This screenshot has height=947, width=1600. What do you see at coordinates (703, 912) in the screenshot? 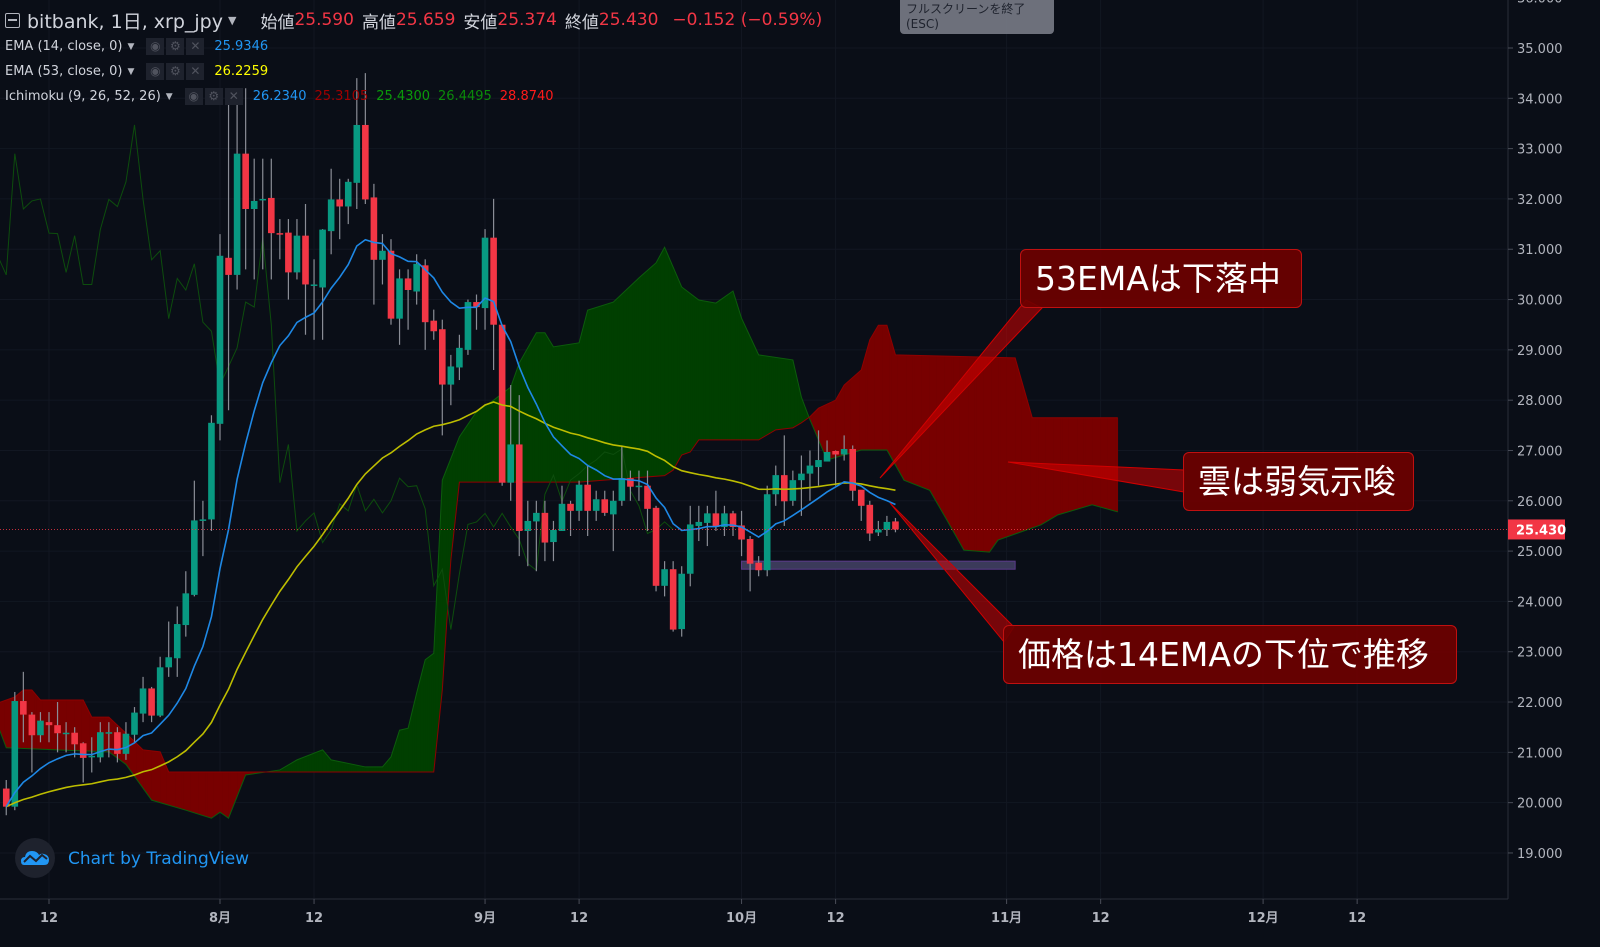
I see `time-axis: 12 8月 12 9月 12 10月 12 11月 12 12月 12` at bounding box center [703, 912].